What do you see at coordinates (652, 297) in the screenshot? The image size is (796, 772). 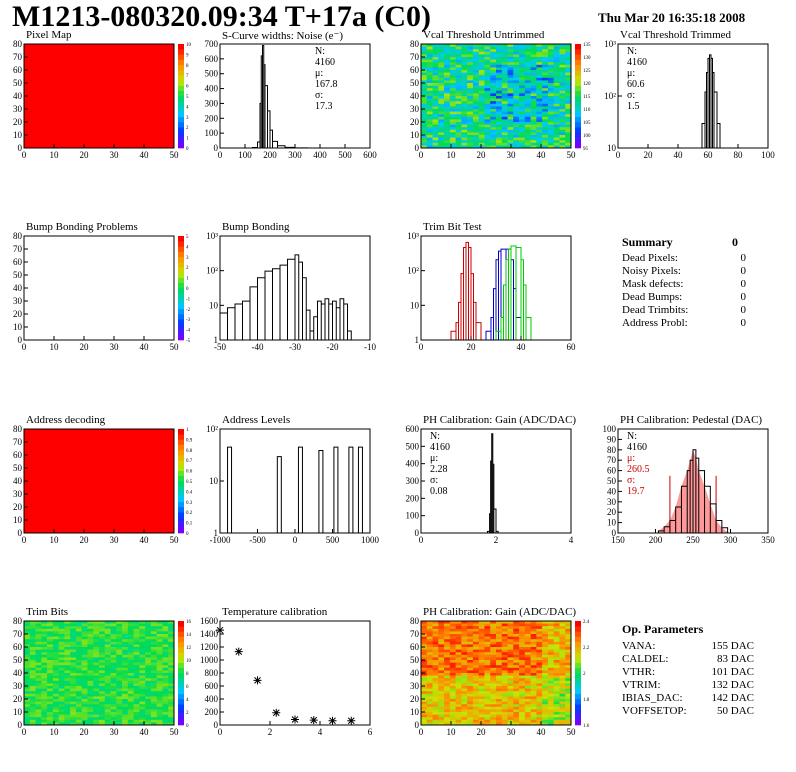 I see `param-label: Dead Bumps:` at bounding box center [652, 297].